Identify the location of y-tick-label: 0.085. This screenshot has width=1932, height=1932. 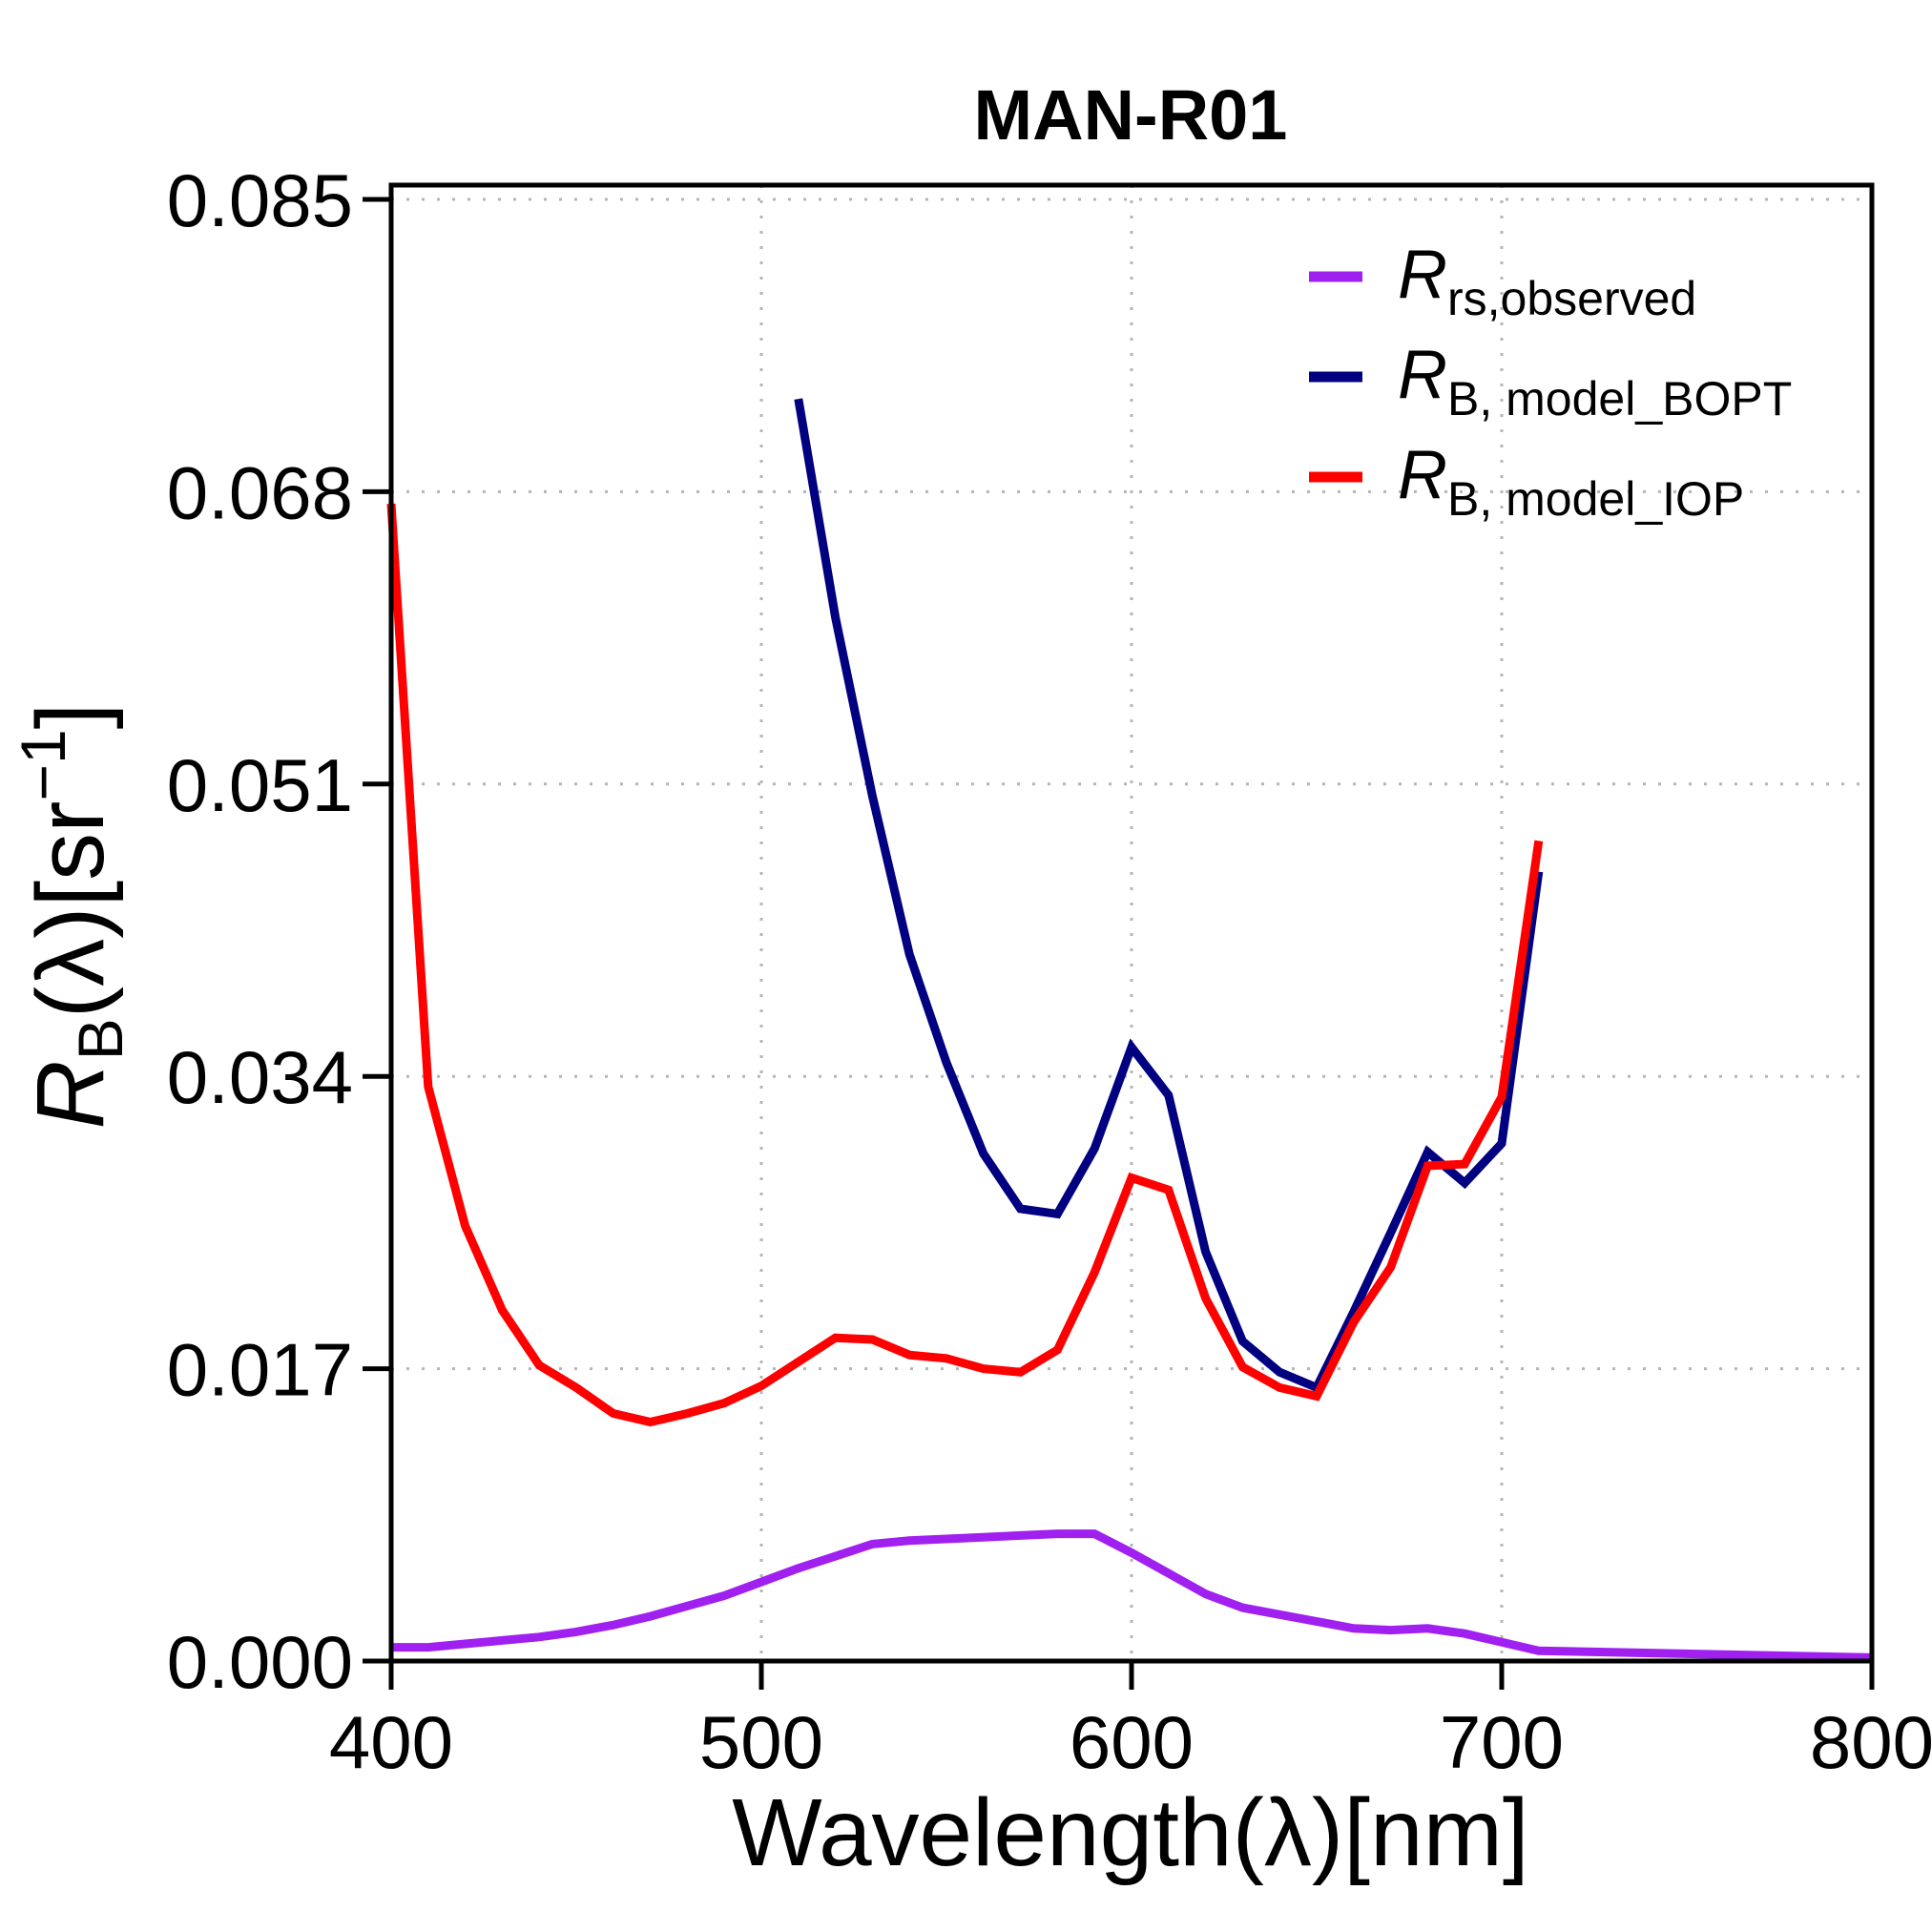
(260, 200).